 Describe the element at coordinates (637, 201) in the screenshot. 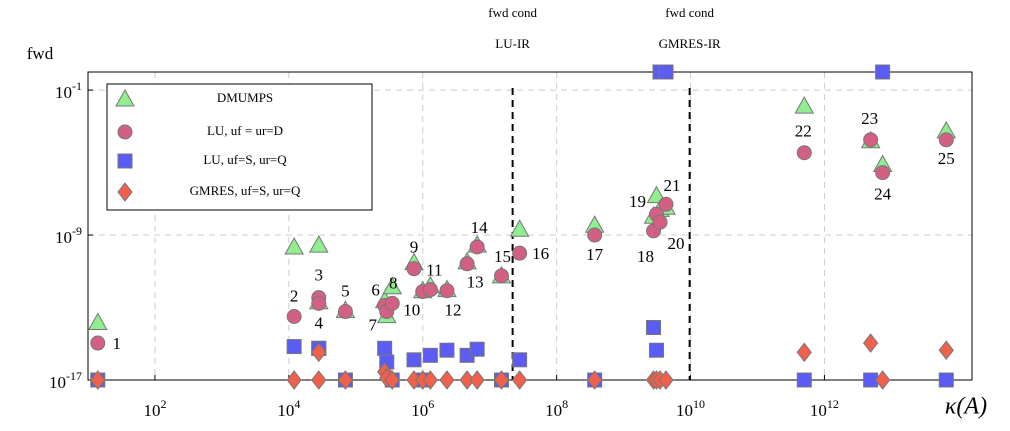

I see `point-label: 19` at that location.